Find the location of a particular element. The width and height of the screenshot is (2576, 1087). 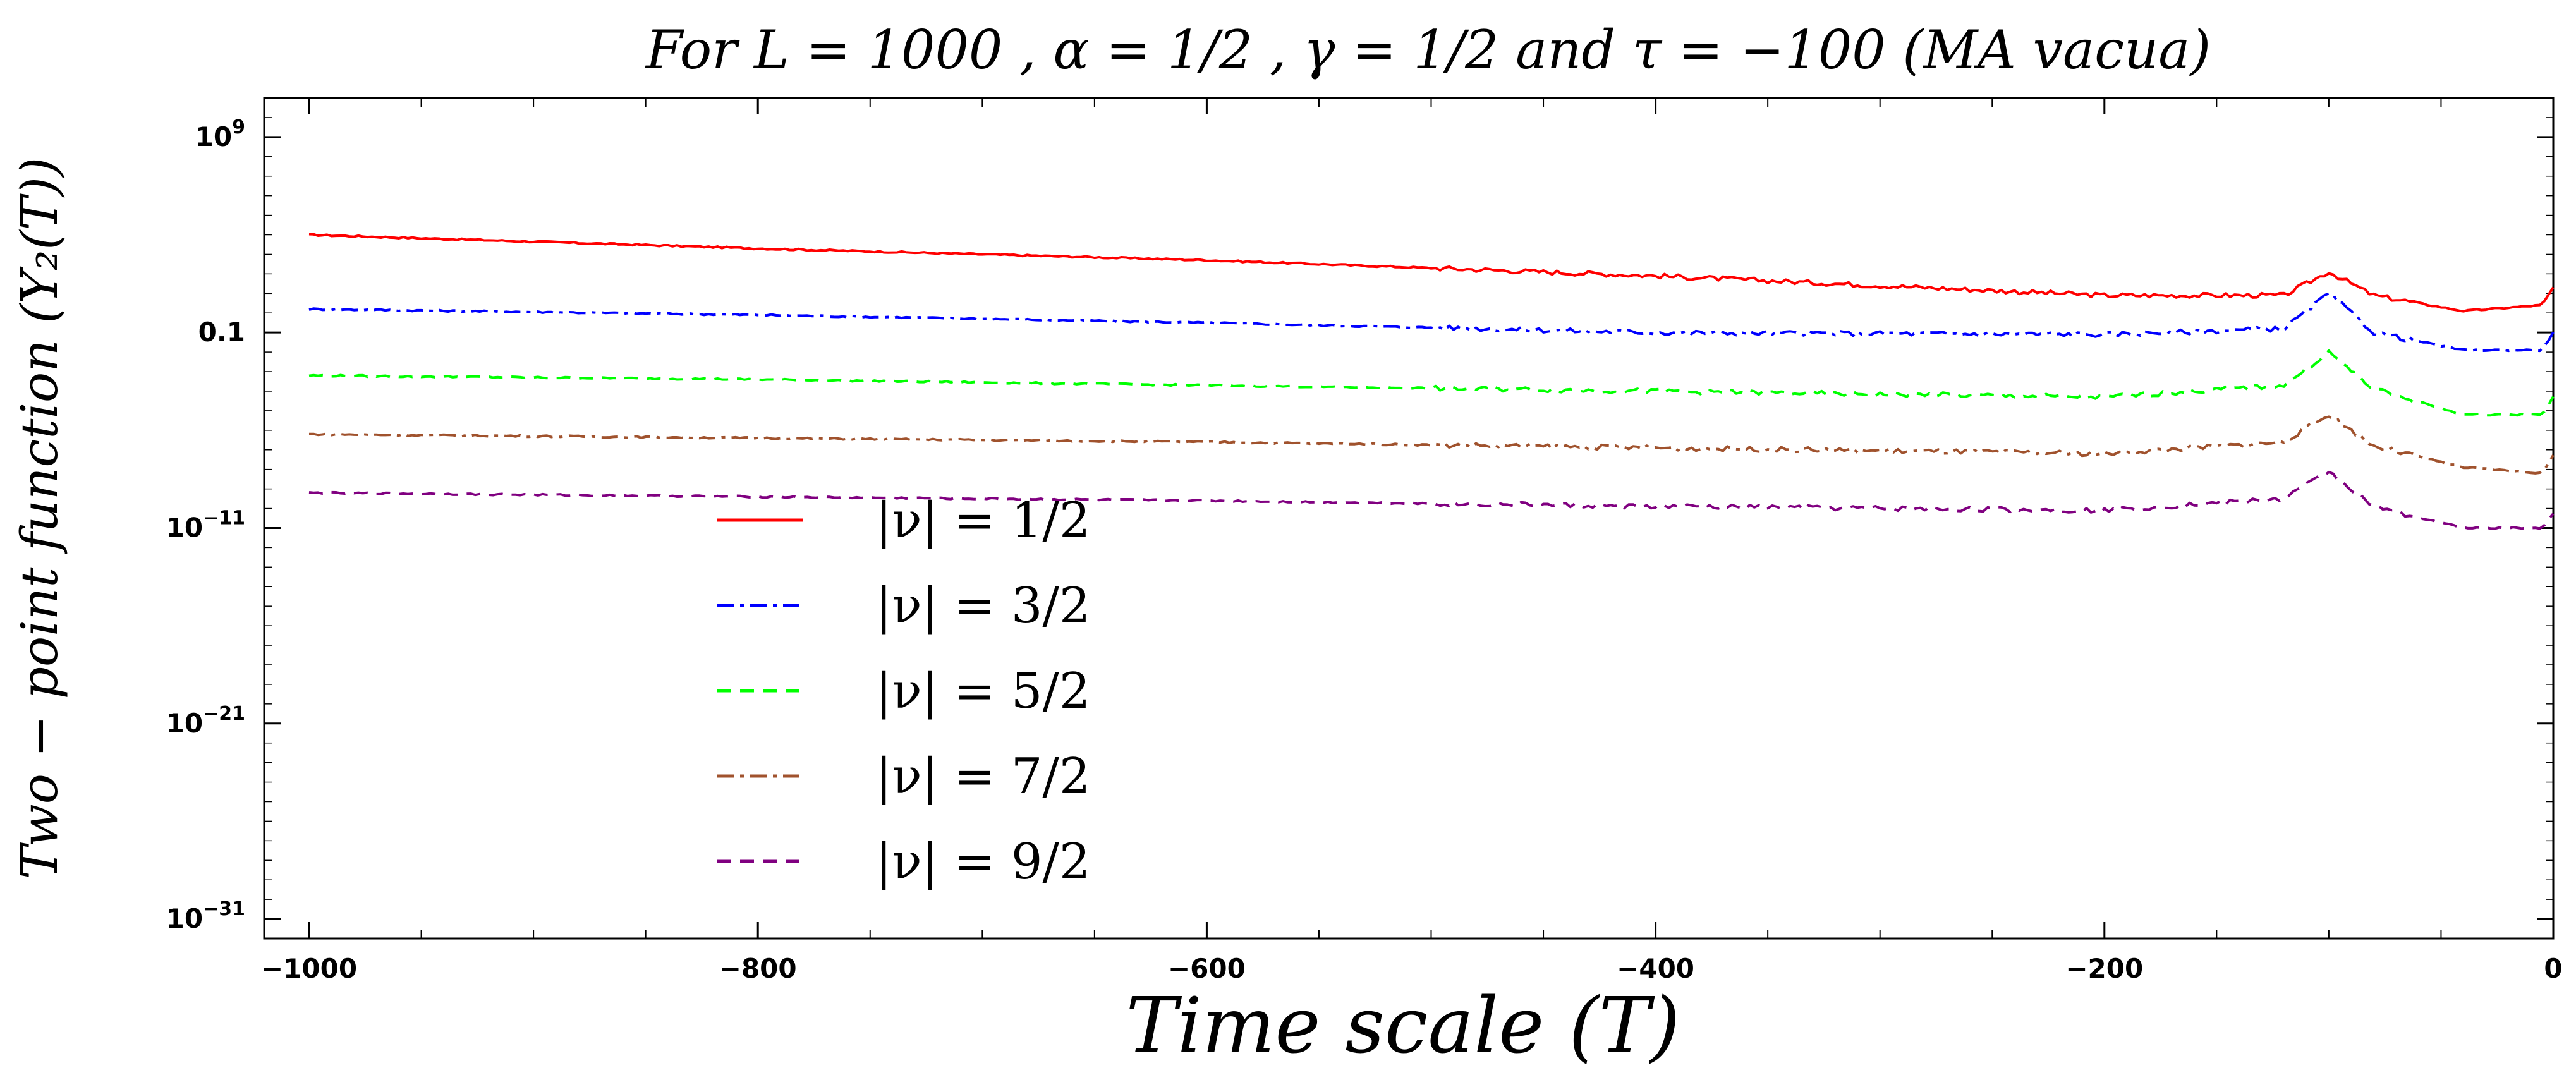

y-tick-label-base: 0.1 is located at coordinates (221, 332).